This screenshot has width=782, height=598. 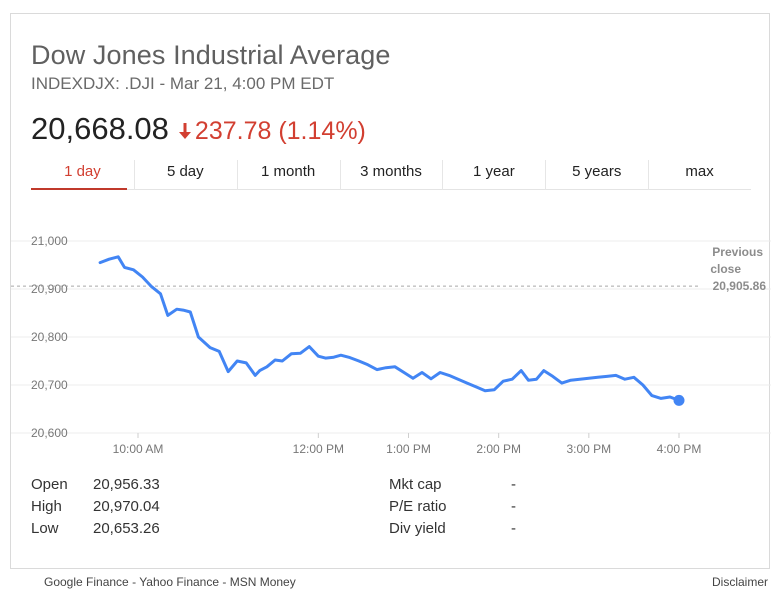 What do you see at coordinates (679, 449) in the screenshot?
I see `x-tick-label: 4:00 PM` at bounding box center [679, 449].